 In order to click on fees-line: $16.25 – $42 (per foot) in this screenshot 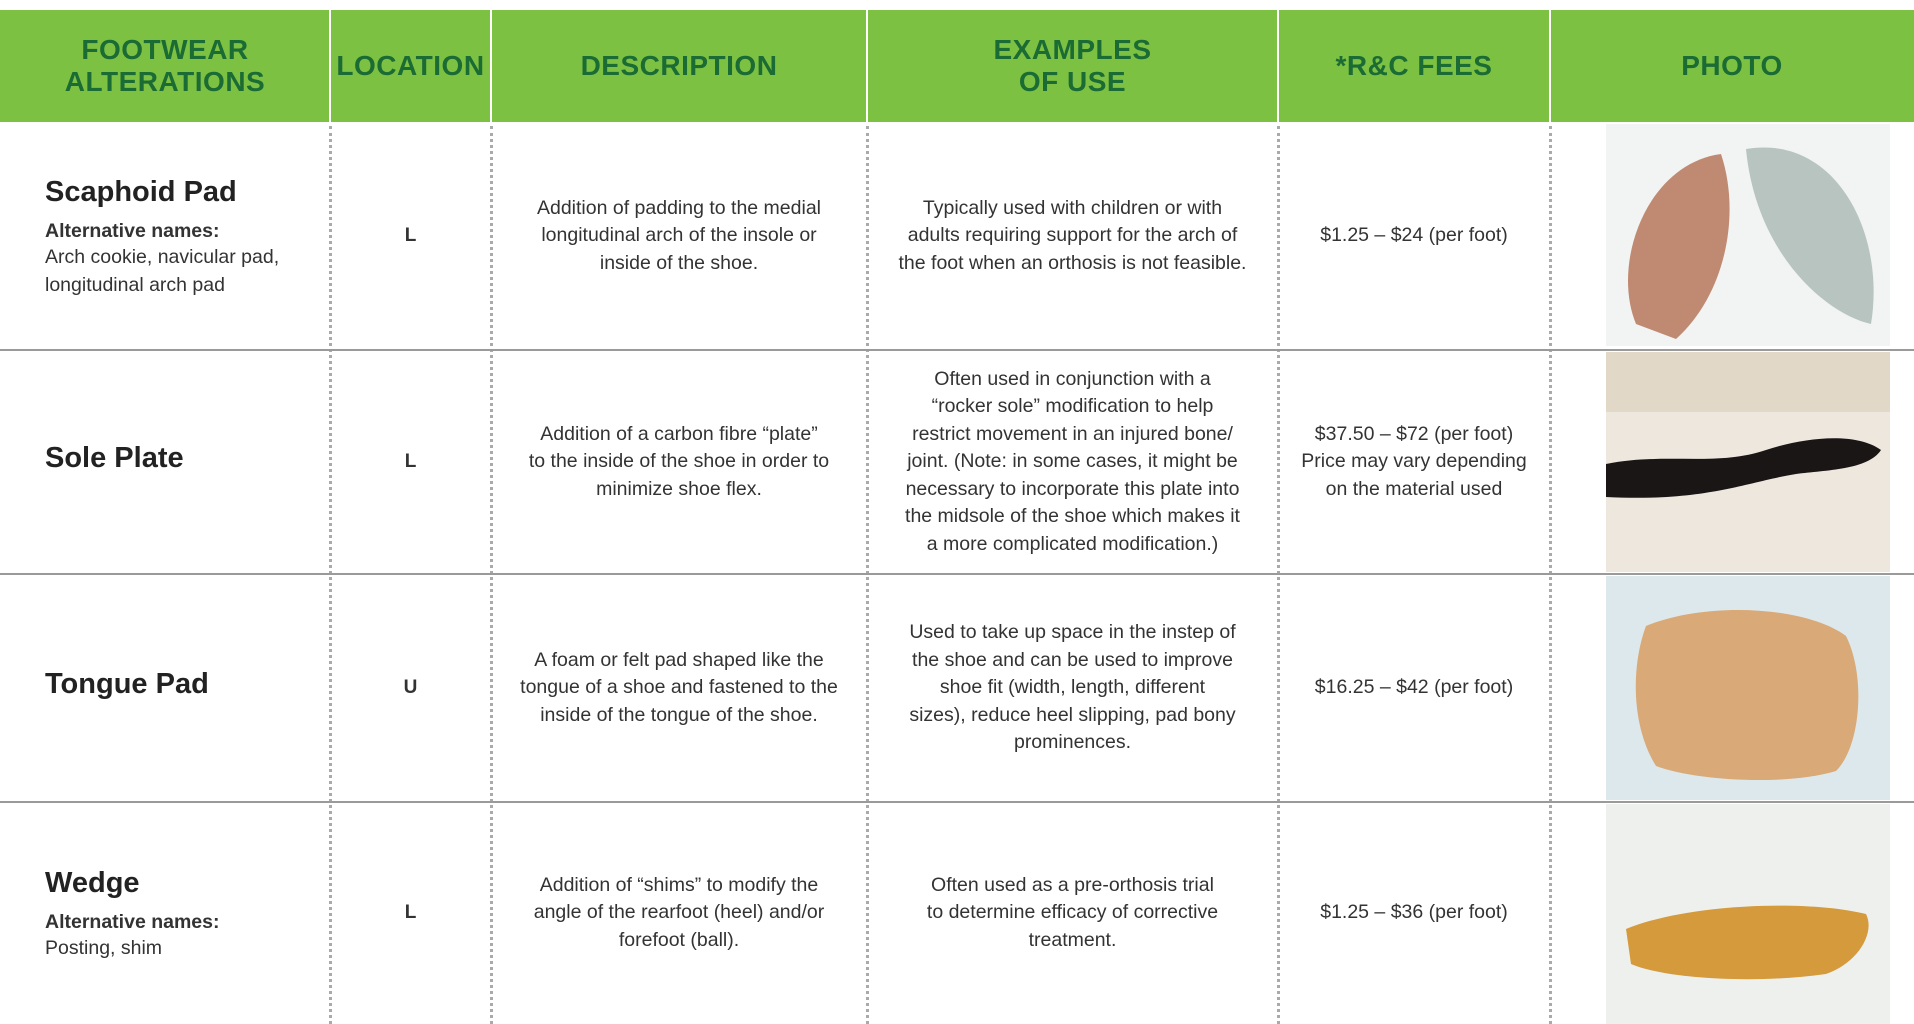, I will do `click(1414, 687)`.